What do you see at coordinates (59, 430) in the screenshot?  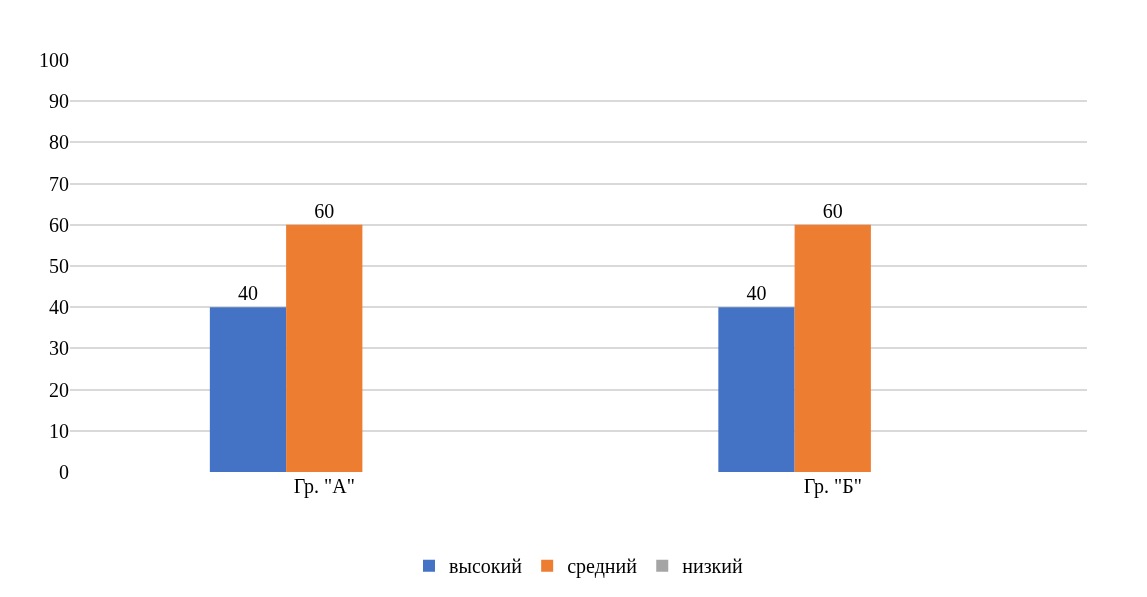 I see `y-tick-label: 10` at bounding box center [59, 430].